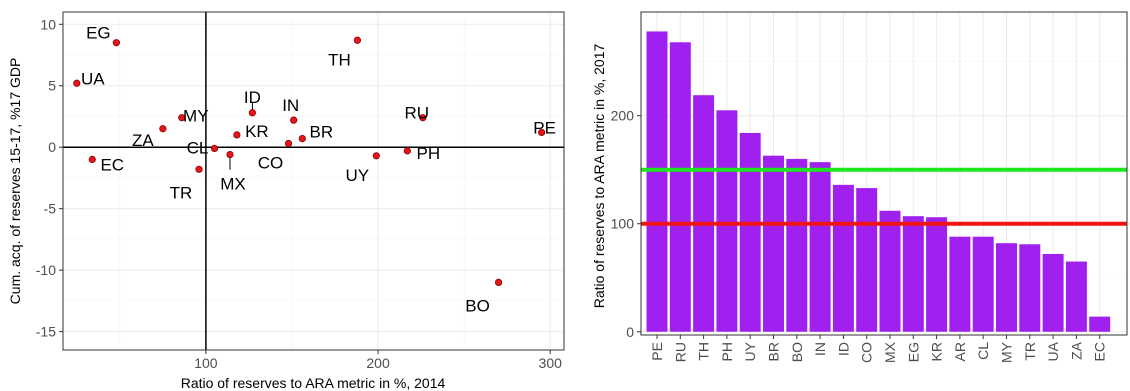  I want to click on bar-y-tick-label: 0, so click(630, 332).